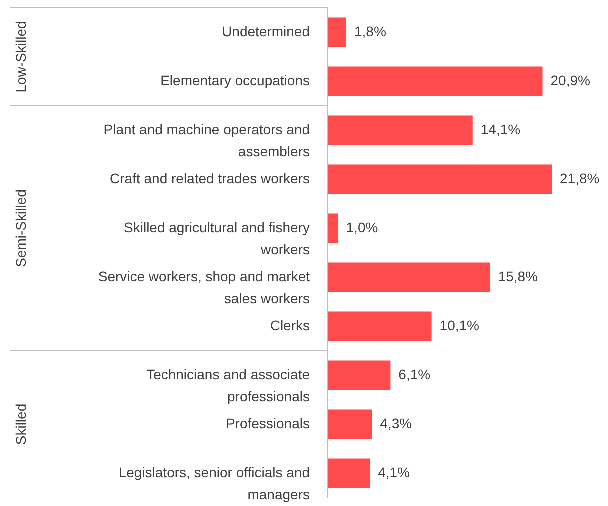 The width and height of the screenshot is (608, 506). Describe the element at coordinates (235, 80) in the screenshot. I see `y-tick-label: Elementary occupations` at that location.